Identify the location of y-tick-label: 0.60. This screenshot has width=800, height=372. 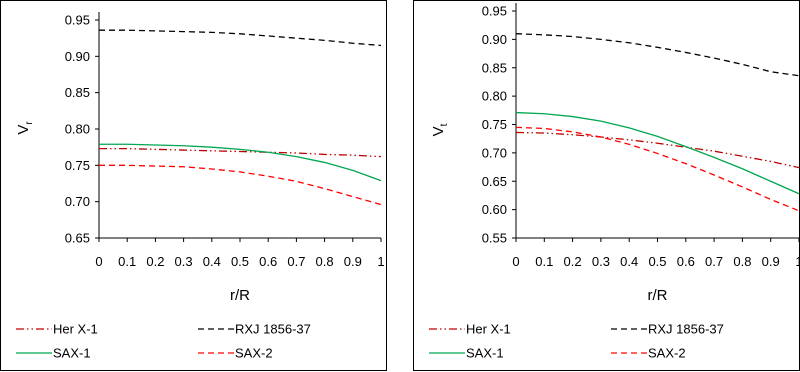
(494, 209).